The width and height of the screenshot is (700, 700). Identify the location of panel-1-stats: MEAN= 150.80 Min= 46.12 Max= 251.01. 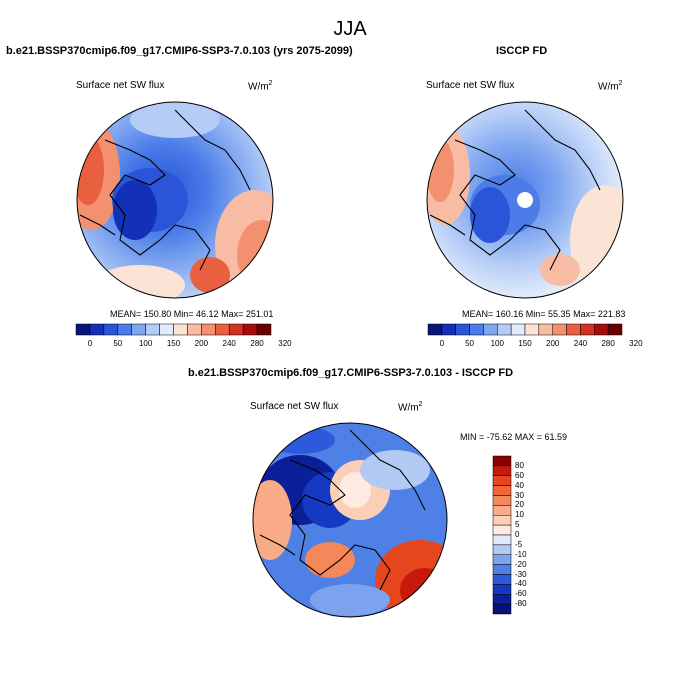
(192, 314).